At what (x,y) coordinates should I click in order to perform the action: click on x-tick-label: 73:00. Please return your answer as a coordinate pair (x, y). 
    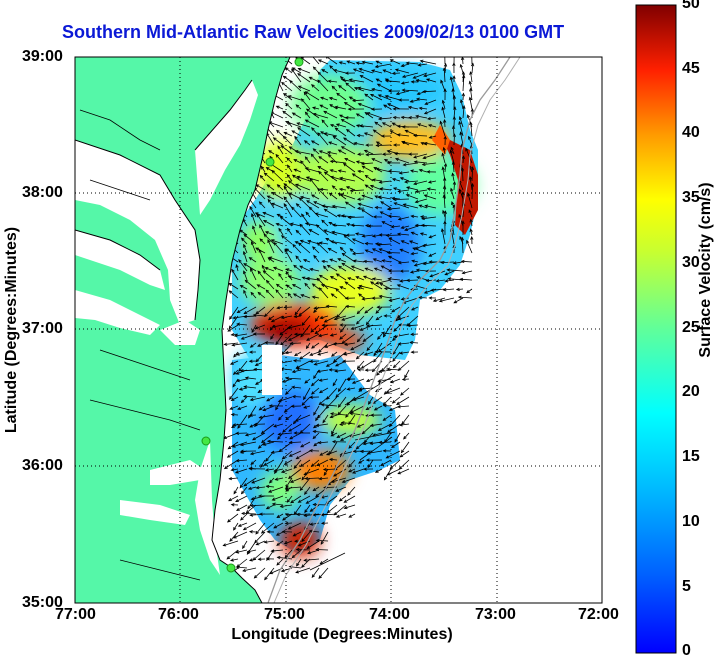
    Looking at the image, I should click on (495, 615).